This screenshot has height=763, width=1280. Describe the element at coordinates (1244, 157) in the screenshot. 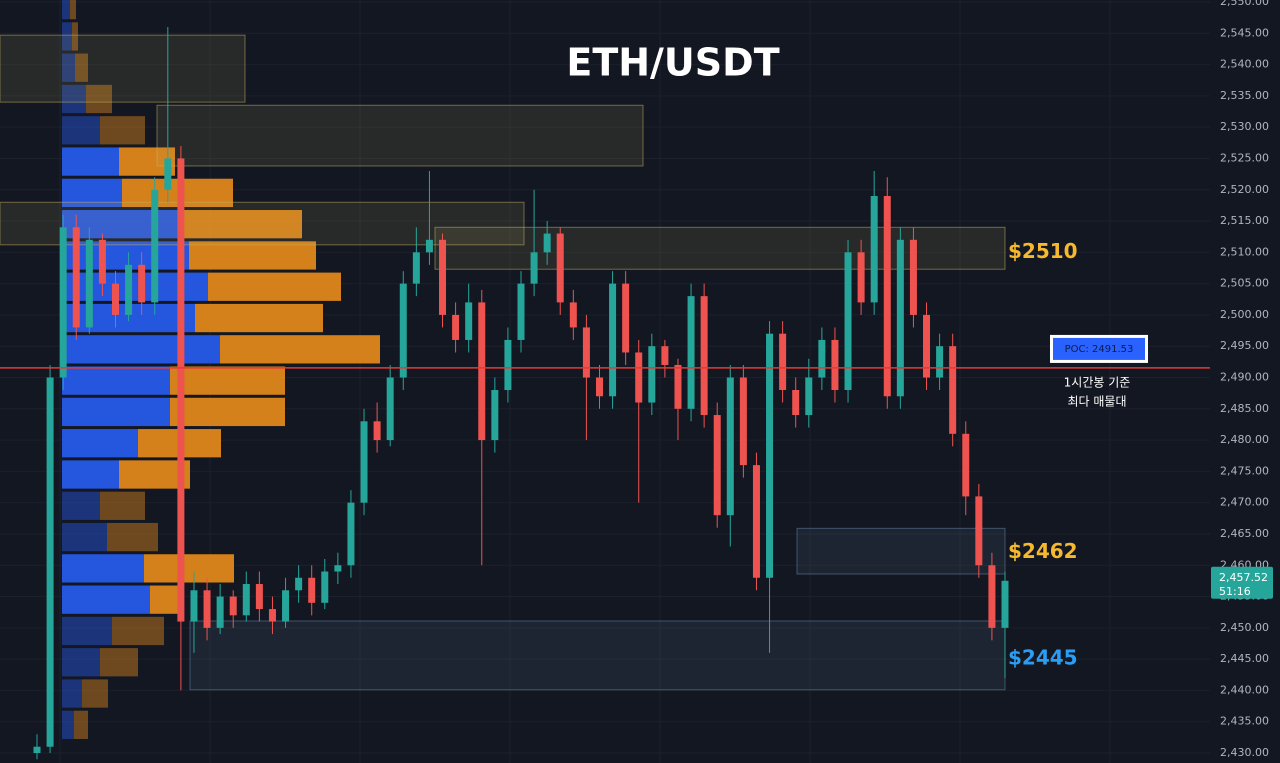

I see `y-tick-label: 2,525.00` at that location.